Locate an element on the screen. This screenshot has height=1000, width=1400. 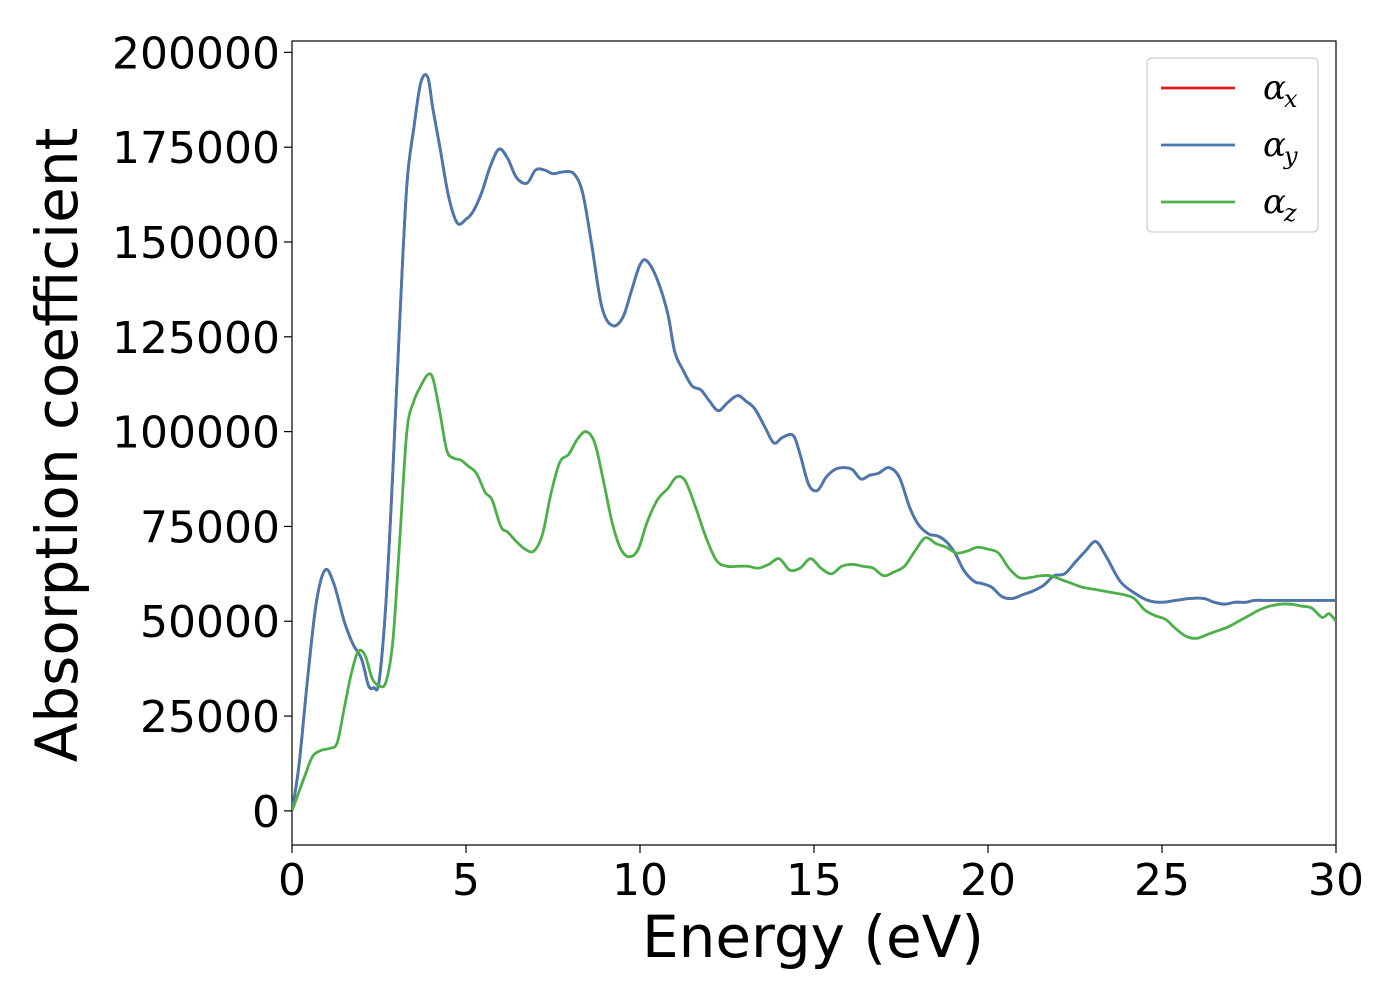
legend-item-alpha-z: αz is located at coordinates (1229, 204).